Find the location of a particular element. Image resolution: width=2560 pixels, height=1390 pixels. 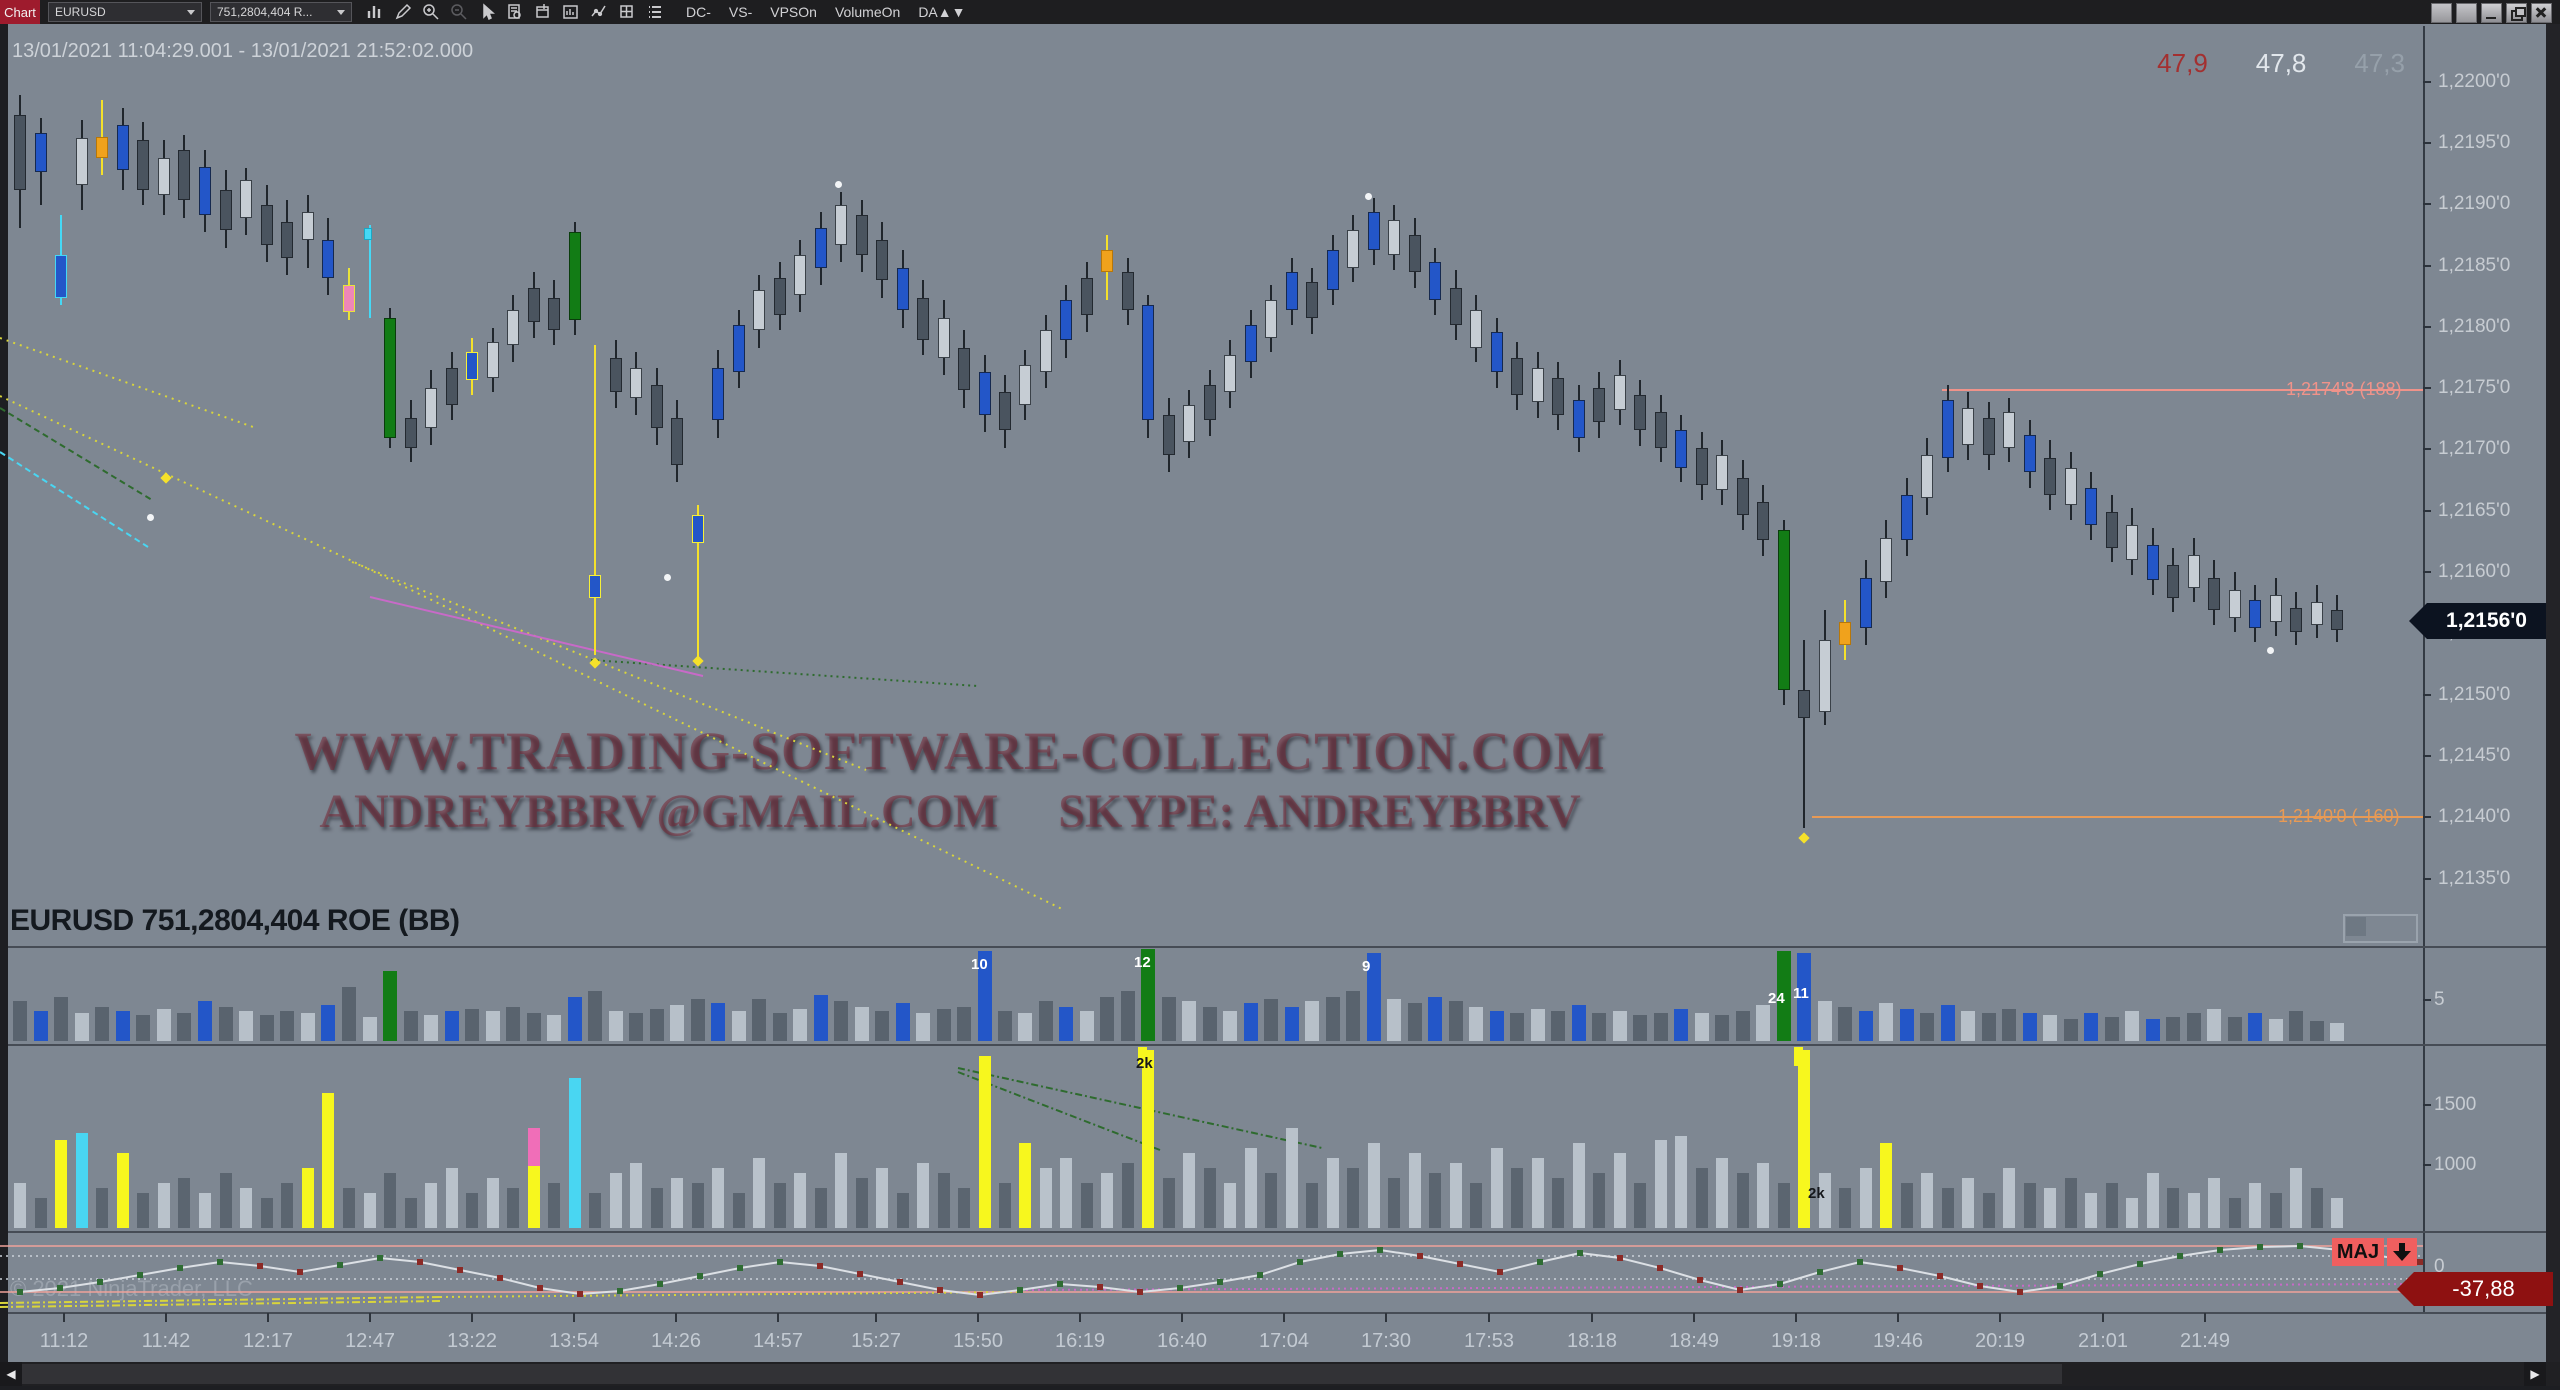

volume2-size-label: 2k is located at coordinates (1144, 1063).